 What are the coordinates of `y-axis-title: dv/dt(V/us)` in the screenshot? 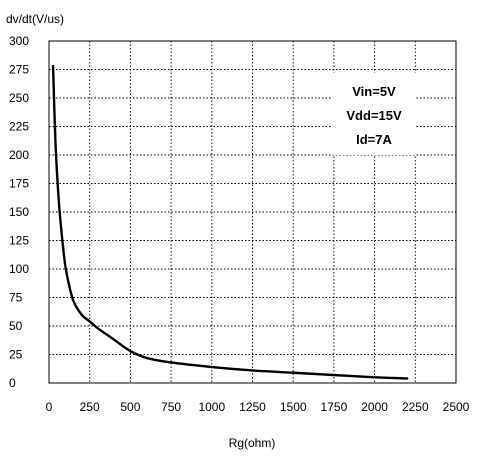 It's located at (35, 19).